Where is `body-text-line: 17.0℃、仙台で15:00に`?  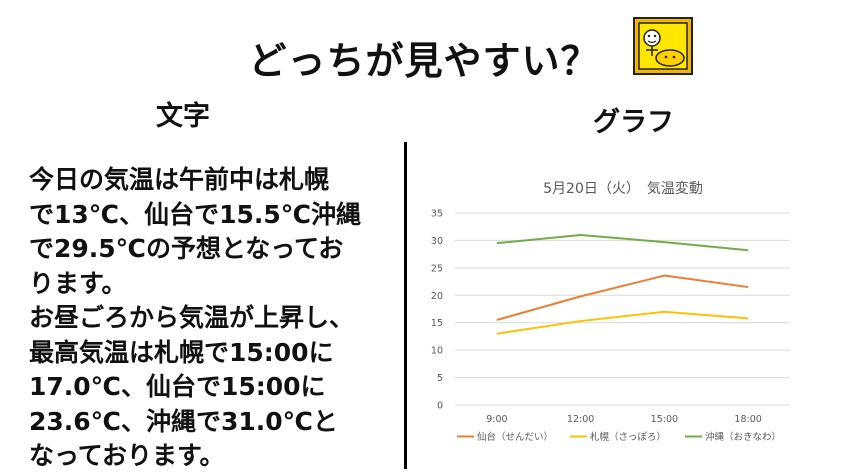 body-text-line: 17.0℃、仙台で15:00に is located at coordinates (215, 387).